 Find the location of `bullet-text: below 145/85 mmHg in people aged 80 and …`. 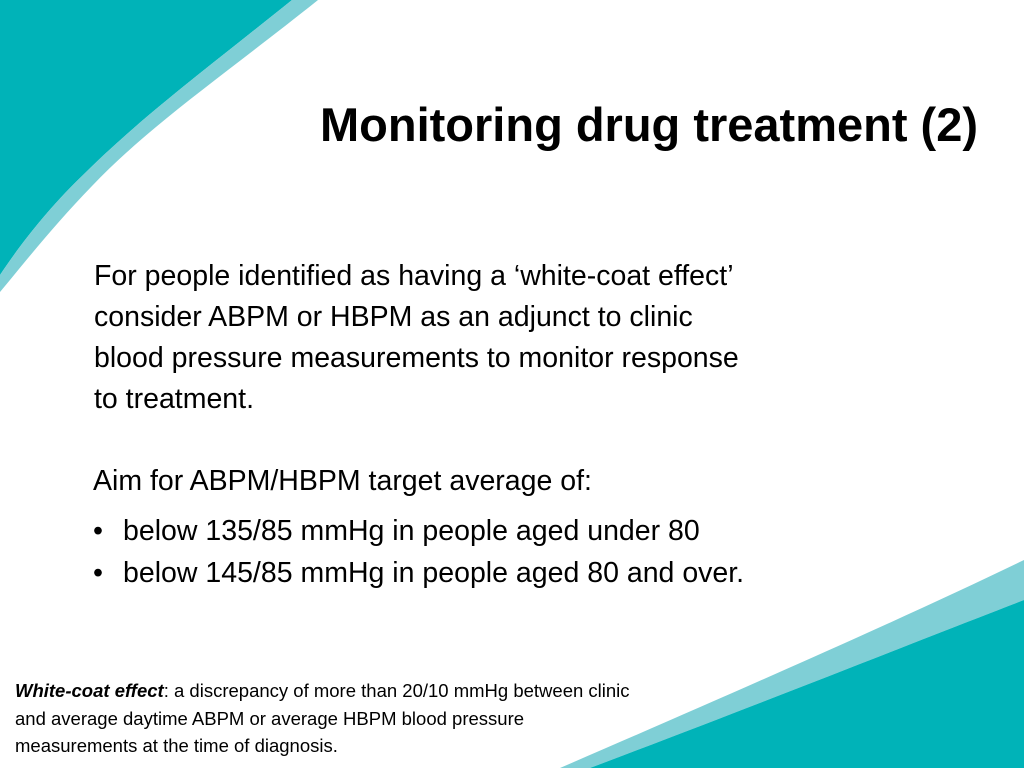

bullet-text: below 145/85 mmHg in people aged 80 and … is located at coordinates (434, 573).